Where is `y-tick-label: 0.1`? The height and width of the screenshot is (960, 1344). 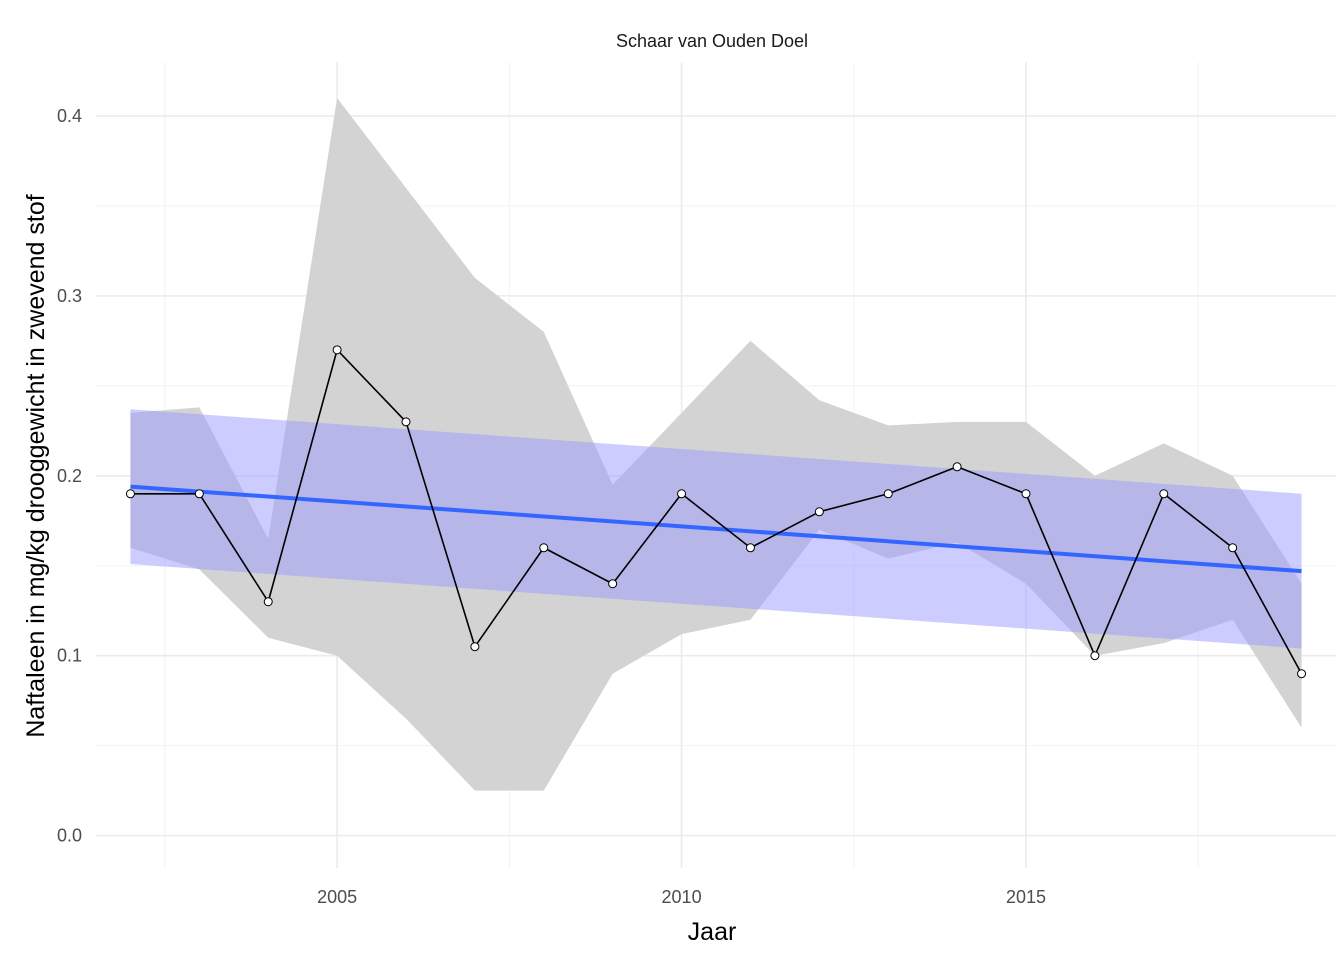
y-tick-label: 0.1 is located at coordinates (69, 656).